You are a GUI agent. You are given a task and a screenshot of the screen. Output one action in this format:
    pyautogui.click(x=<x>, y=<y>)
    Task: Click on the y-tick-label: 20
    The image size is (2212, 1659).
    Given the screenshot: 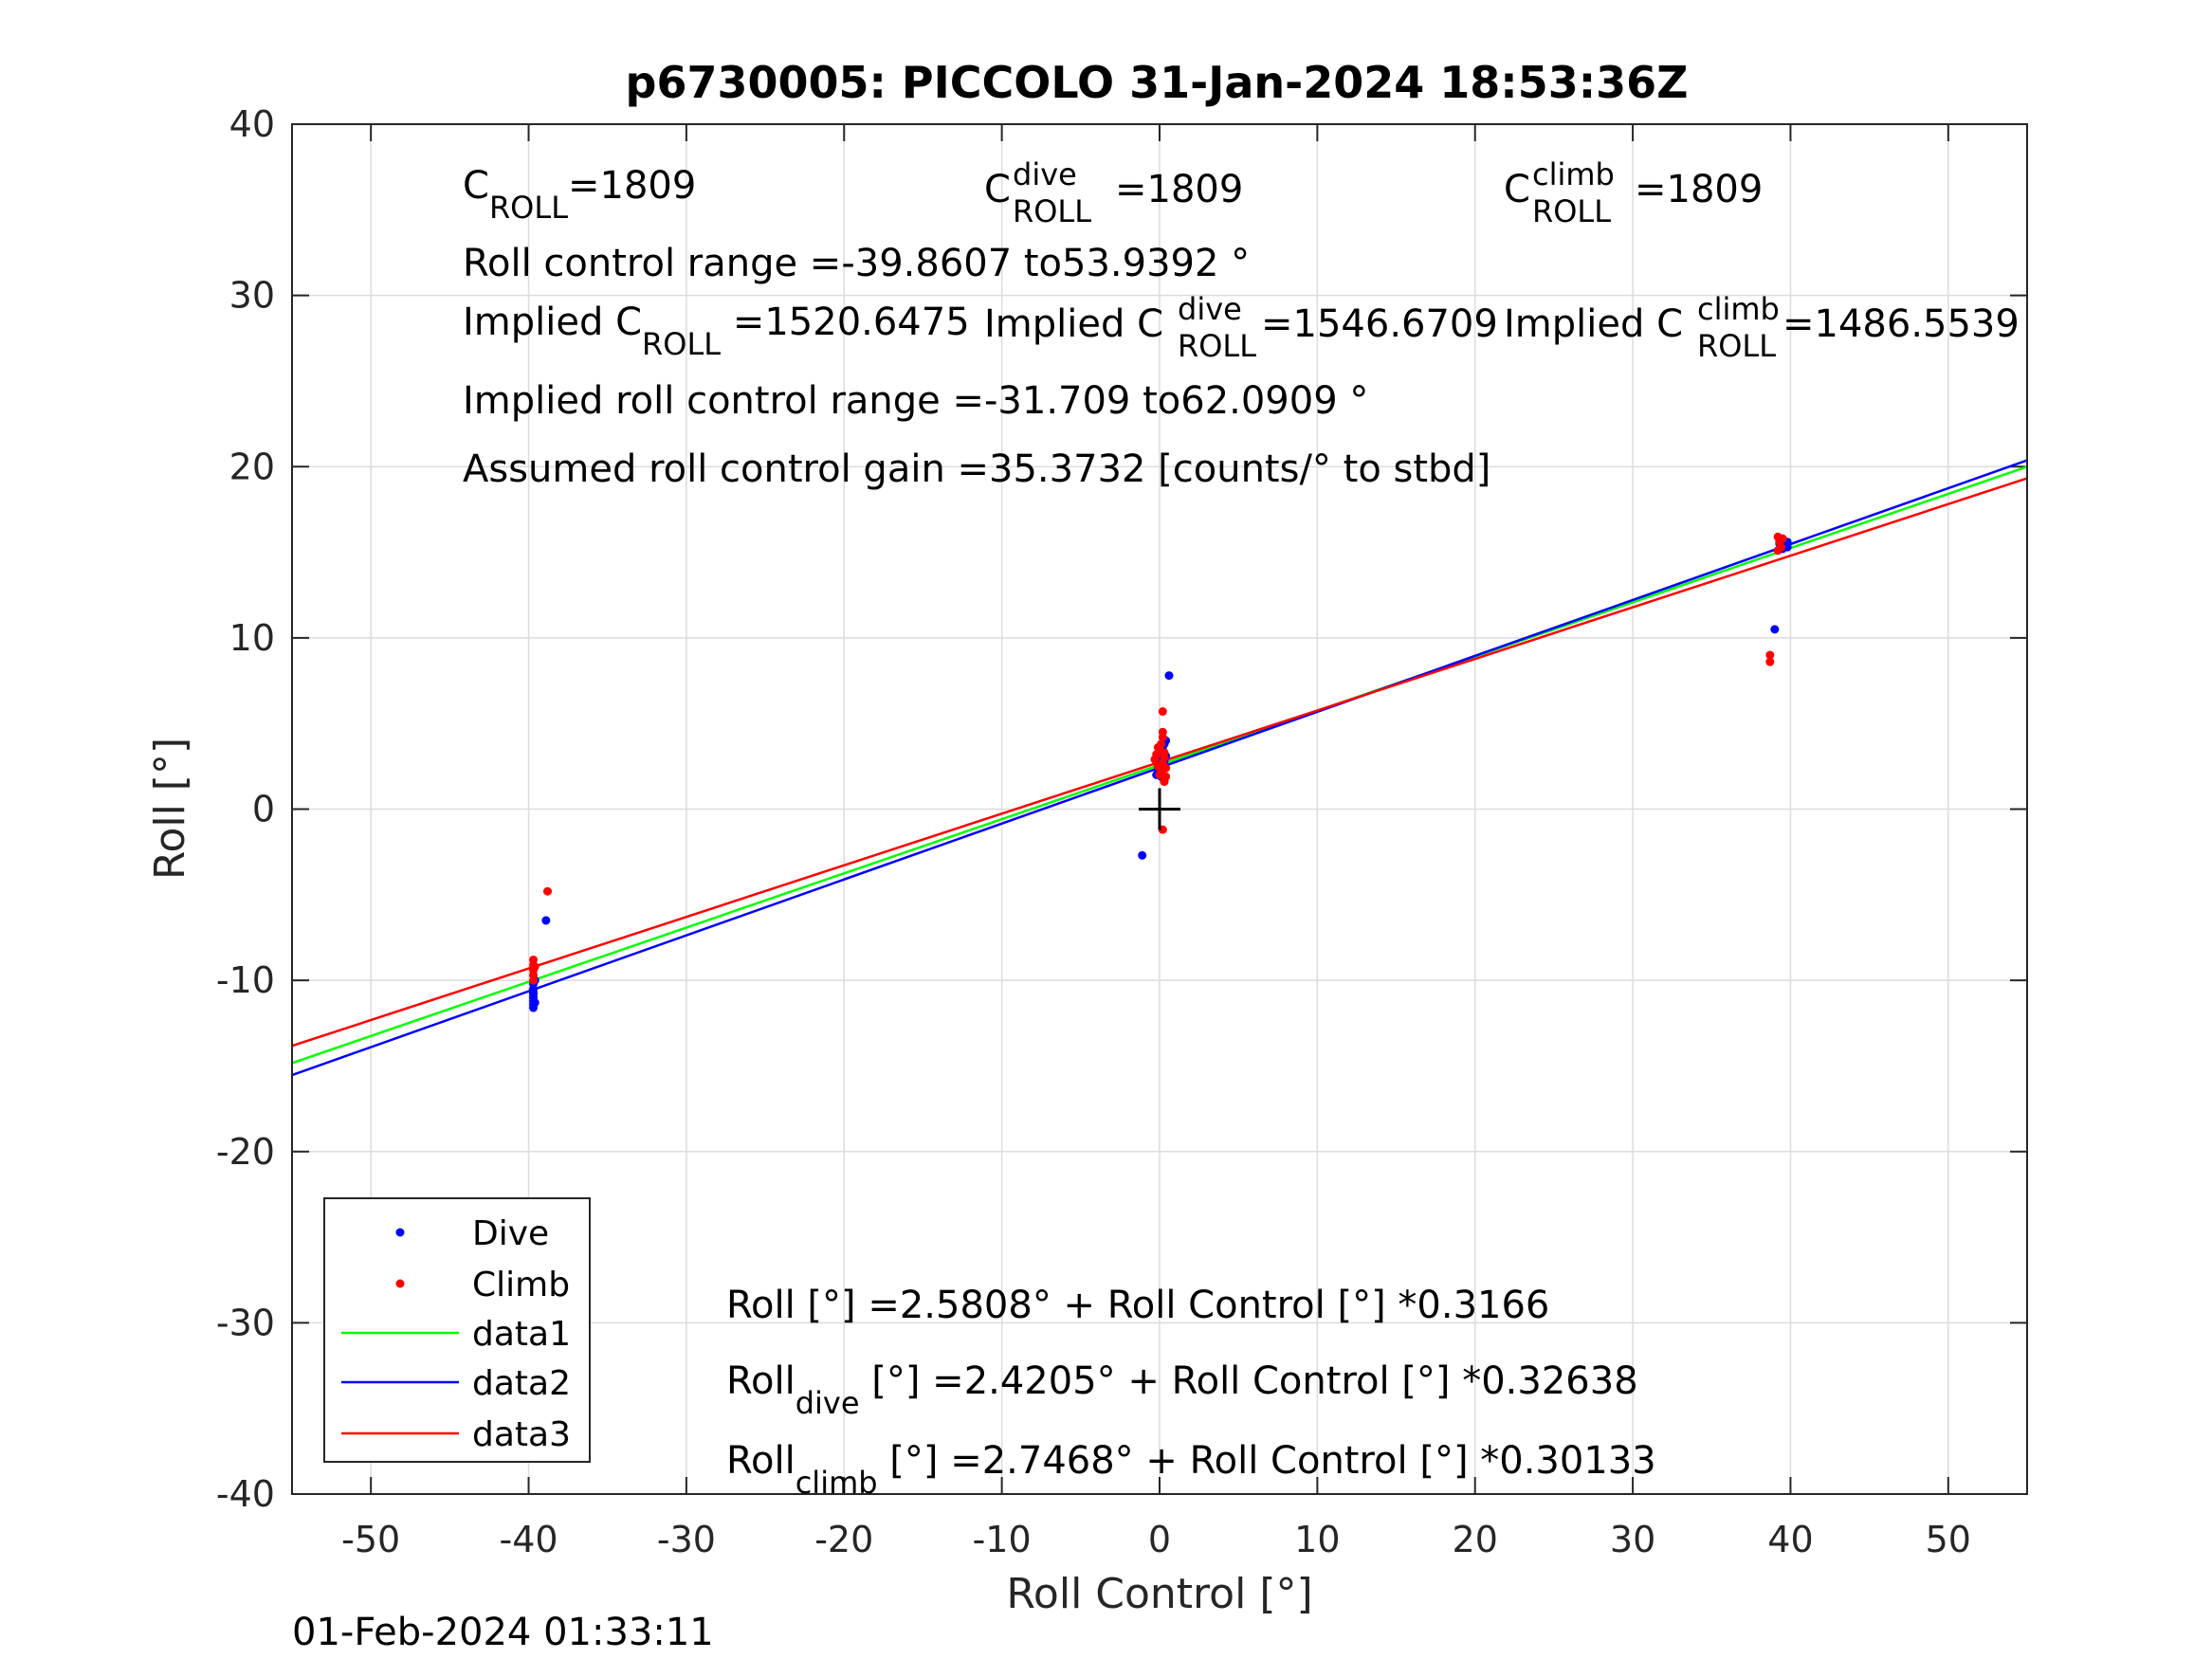 What is the action you would take?
    pyautogui.click(x=252, y=466)
    